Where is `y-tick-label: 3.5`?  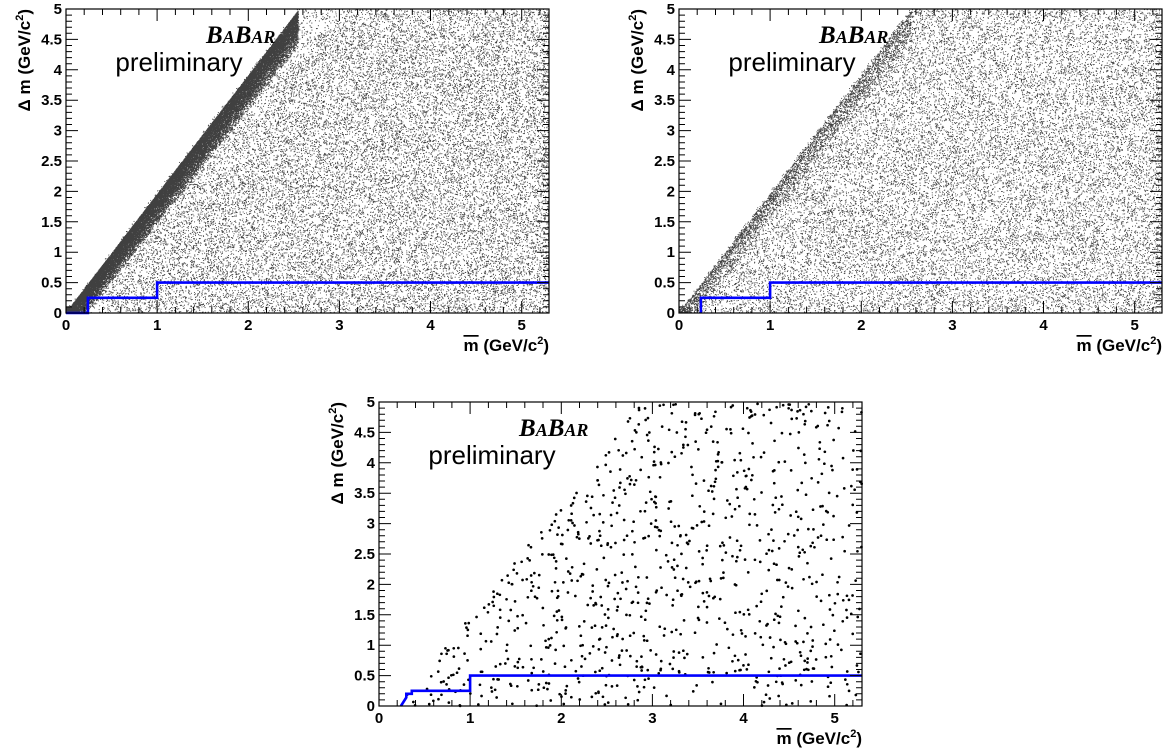 y-tick-label: 3.5 is located at coordinates (51, 100).